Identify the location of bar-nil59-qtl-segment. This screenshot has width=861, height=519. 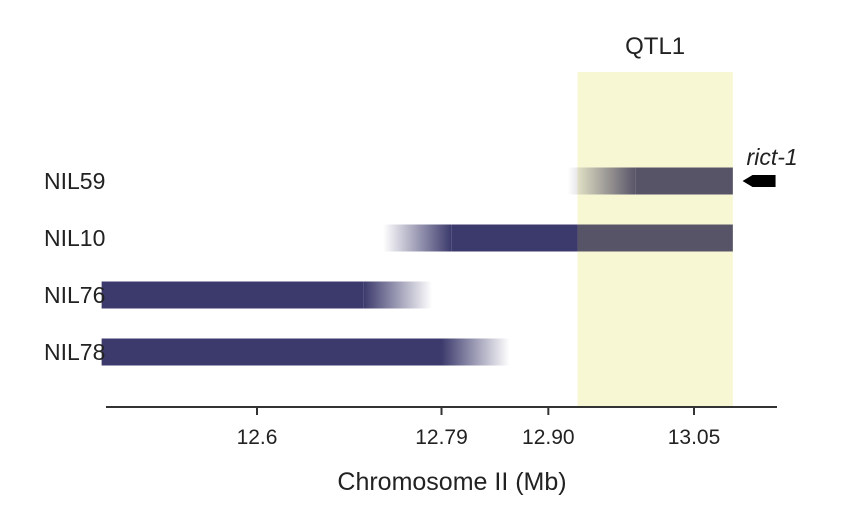
(684, 181).